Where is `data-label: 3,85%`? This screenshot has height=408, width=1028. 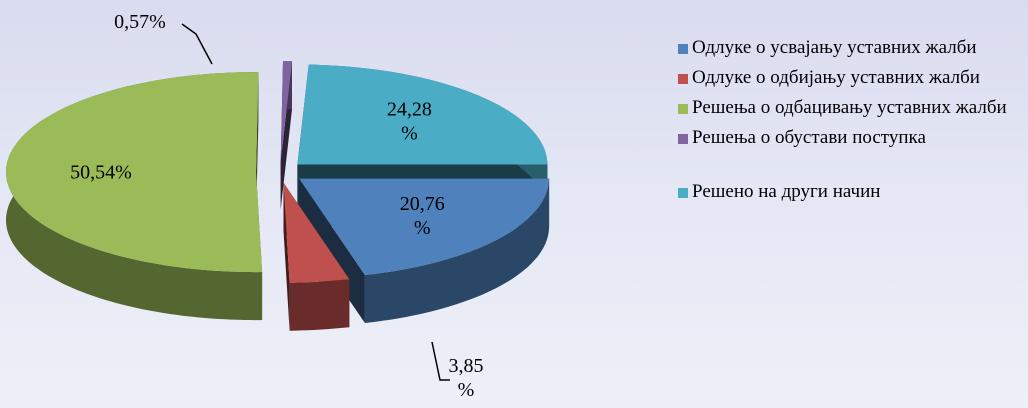 data-label: 3,85% is located at coordinates (466, 378).